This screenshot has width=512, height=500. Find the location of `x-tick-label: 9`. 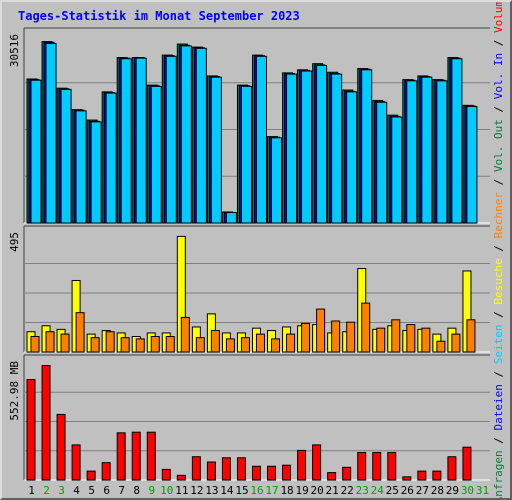

x-tick-label: 9 is located at coordinates (151, 490).